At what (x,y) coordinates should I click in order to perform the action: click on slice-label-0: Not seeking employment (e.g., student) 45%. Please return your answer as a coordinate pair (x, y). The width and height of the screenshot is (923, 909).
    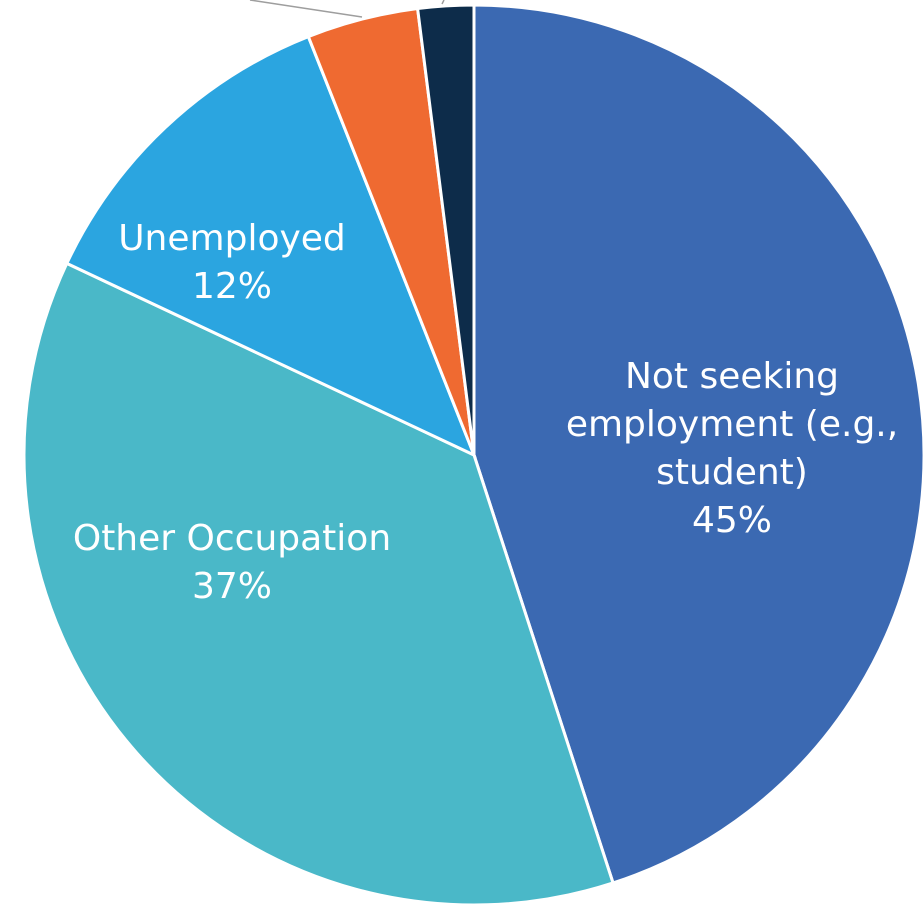
    Looking at the image, I should click on (732, 448).